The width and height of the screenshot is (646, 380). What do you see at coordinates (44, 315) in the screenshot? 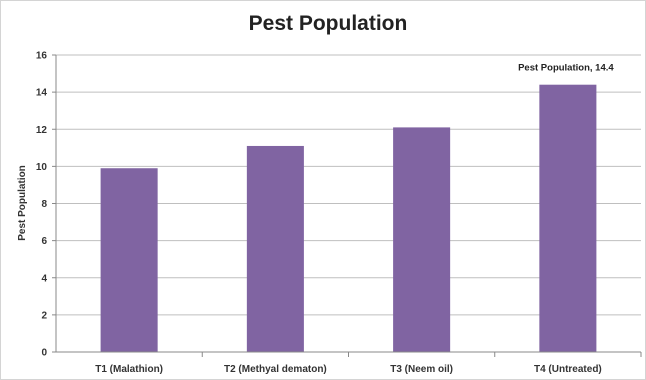
I see `y-tick-label: 2` at bounding box center [44, 315].